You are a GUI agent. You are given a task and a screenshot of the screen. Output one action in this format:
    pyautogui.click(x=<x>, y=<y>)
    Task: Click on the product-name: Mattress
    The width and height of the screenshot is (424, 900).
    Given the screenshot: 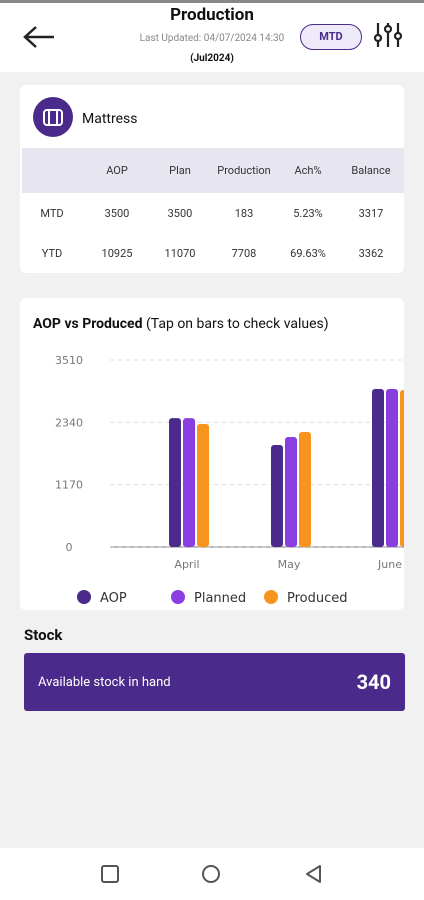 What is the action you would take?
    pyautogui.click(x=110, y=119)
    